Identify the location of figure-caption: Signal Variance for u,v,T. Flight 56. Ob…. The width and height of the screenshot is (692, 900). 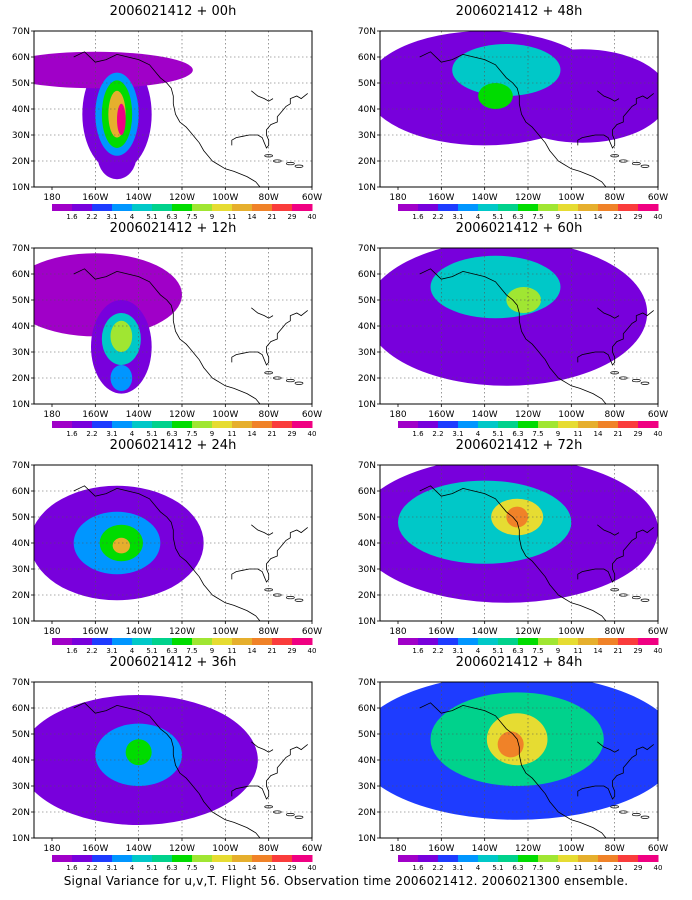
(346, 881).